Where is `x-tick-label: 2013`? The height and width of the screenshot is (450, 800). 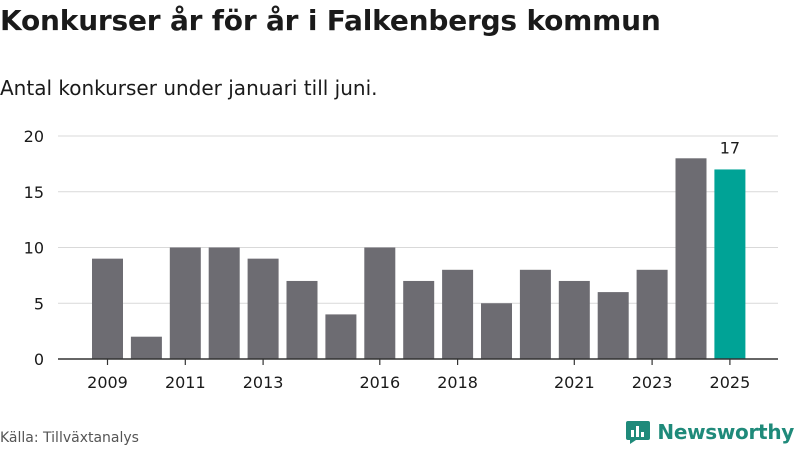
x-tick-label: 2013 is located at coordinates (263, 382).